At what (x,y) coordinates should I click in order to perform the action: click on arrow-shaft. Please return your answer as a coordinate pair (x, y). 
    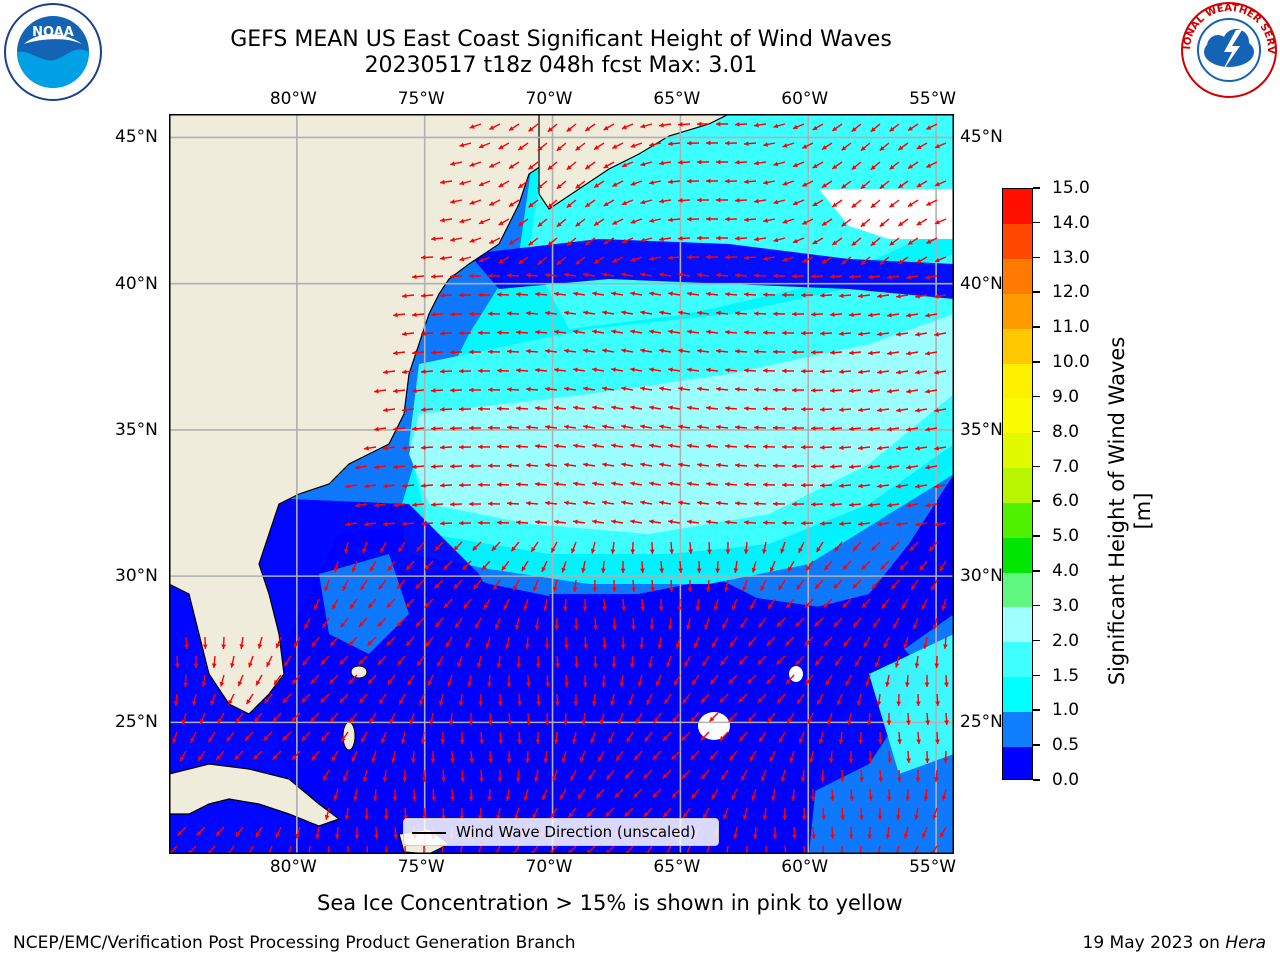
    Looking at the image, I should click on (823, 849).